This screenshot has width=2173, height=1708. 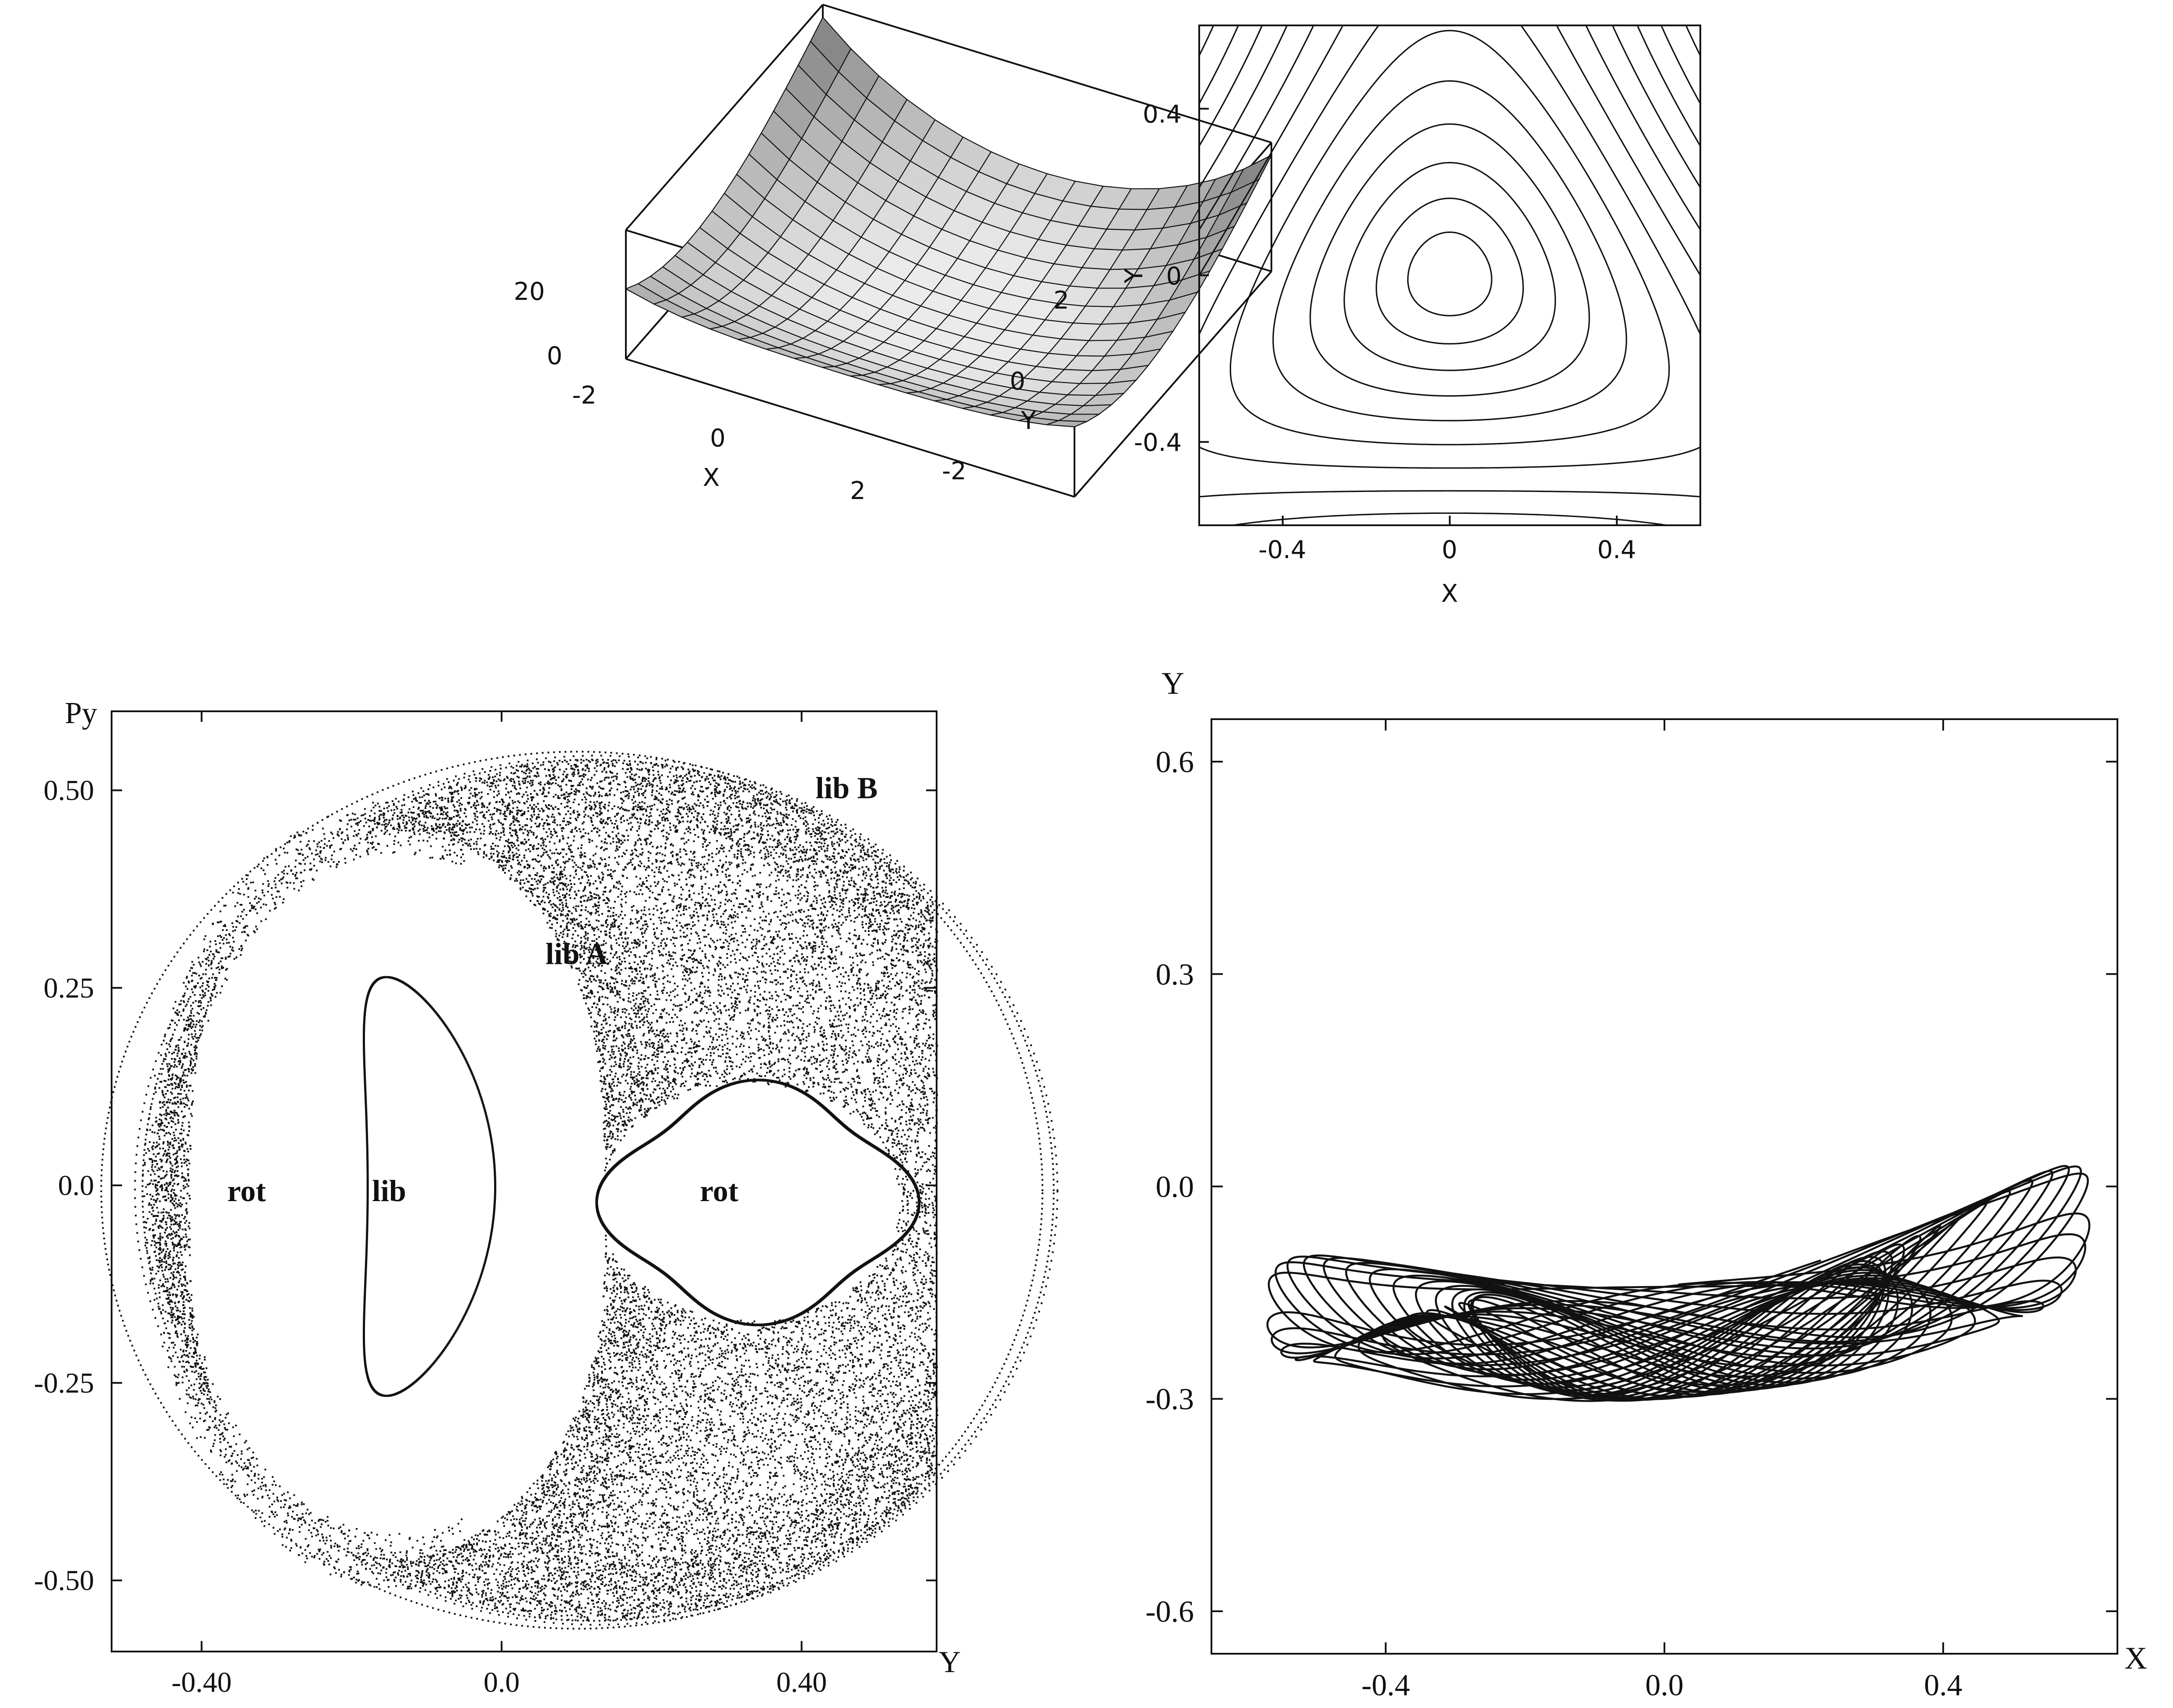 I want to click on surface-mesh, so click(x=949, y=222).